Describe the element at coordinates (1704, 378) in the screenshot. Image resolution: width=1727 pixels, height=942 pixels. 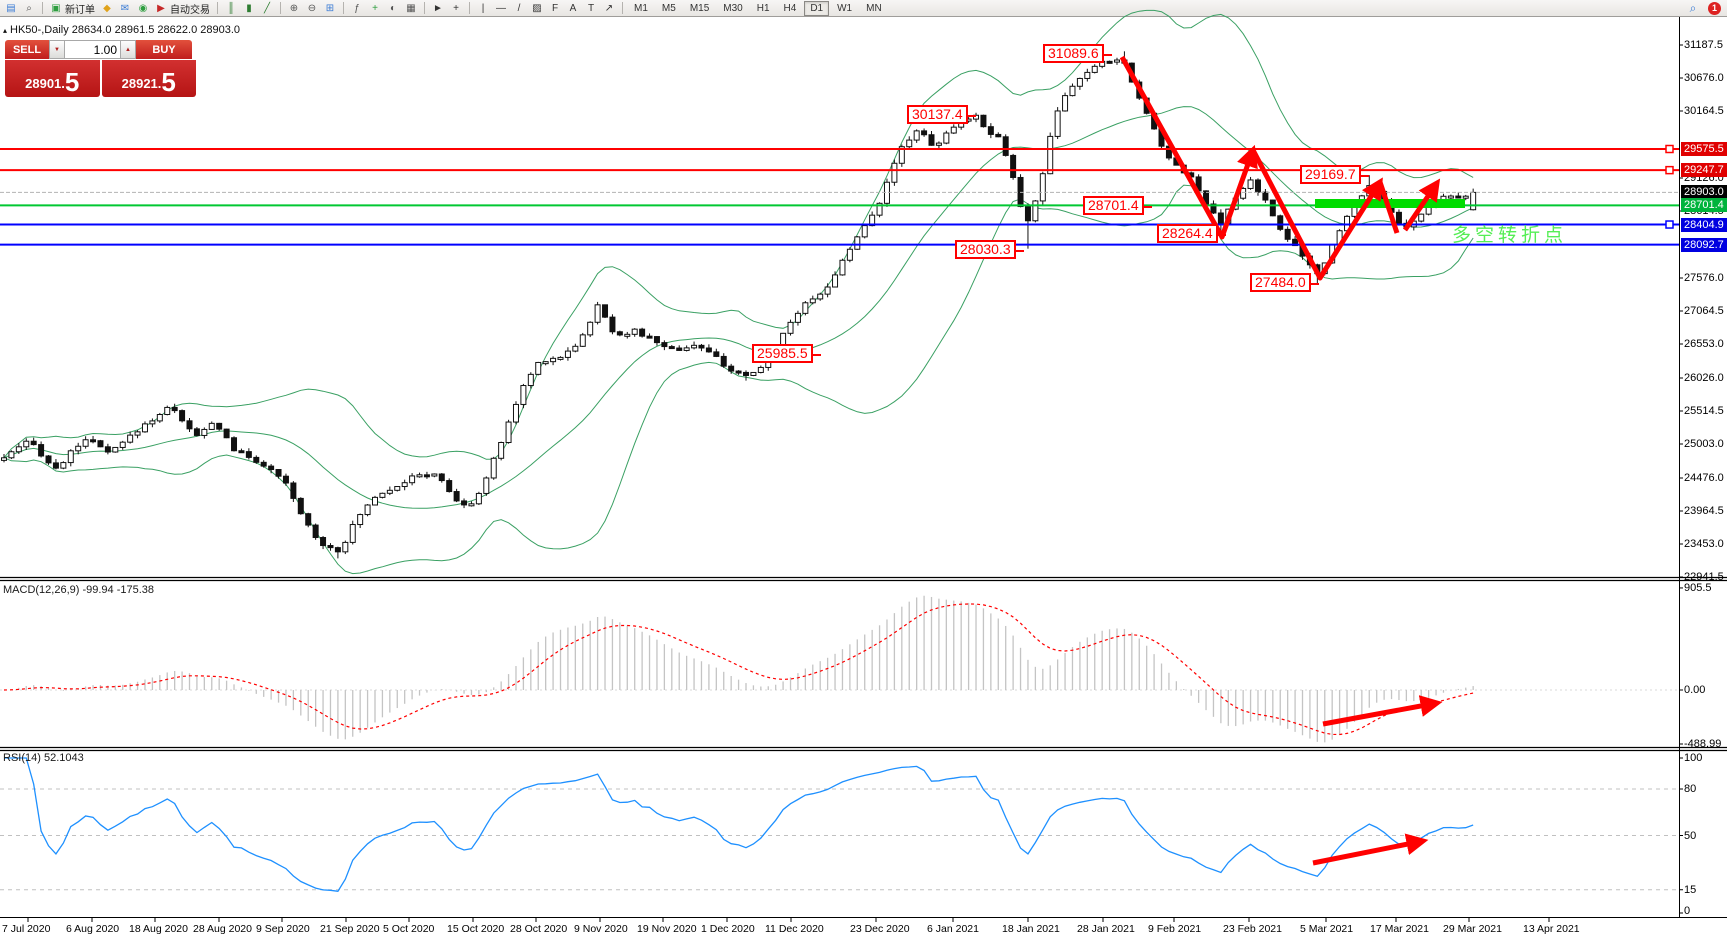
I see `price-tick: 26026.0` at that location.